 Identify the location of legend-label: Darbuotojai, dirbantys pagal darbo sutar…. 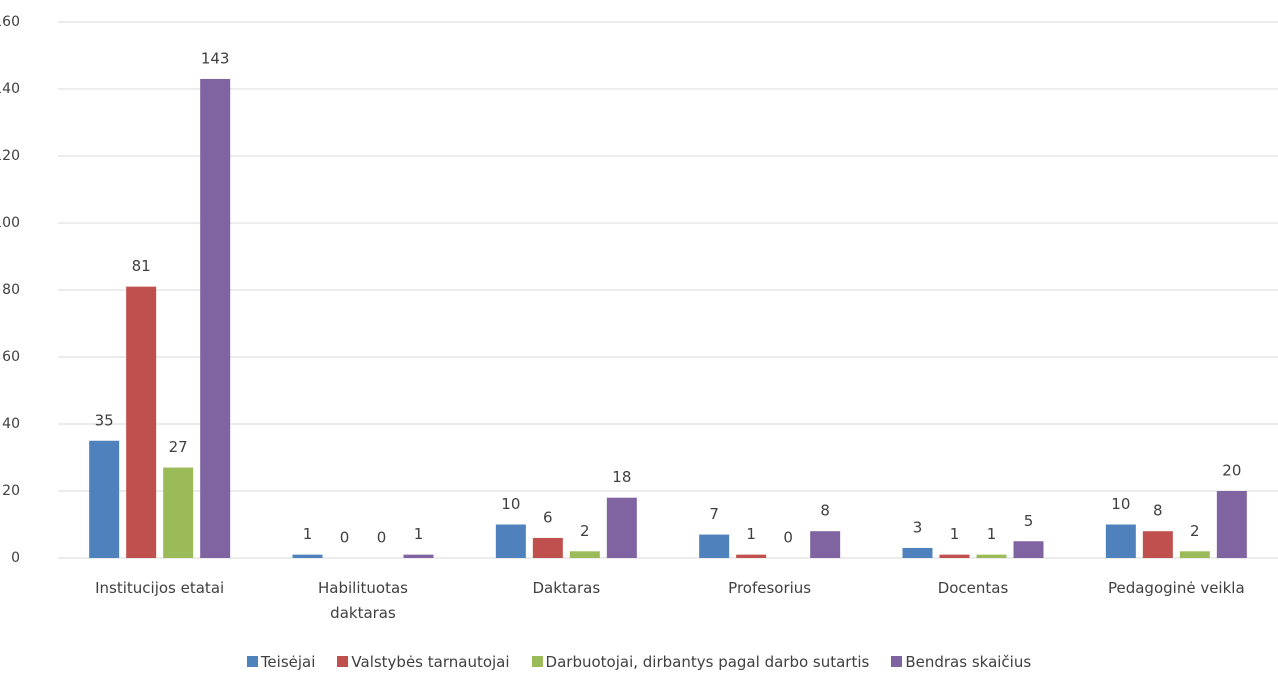
(707, 662).